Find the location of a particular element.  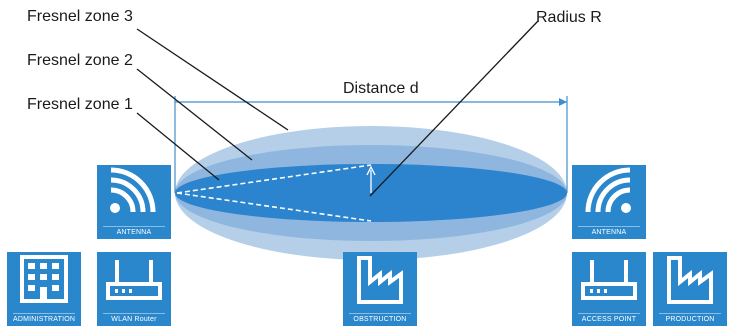

antenna-left-tile: ANTENNA is located at coordinates (134, 202).